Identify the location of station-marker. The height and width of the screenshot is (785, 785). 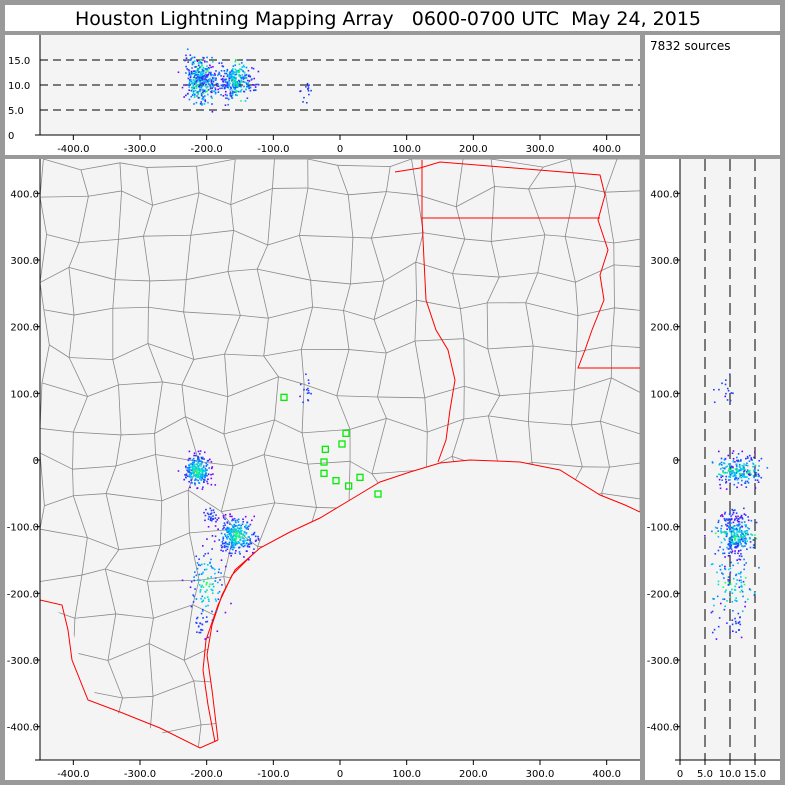
(378, 494).